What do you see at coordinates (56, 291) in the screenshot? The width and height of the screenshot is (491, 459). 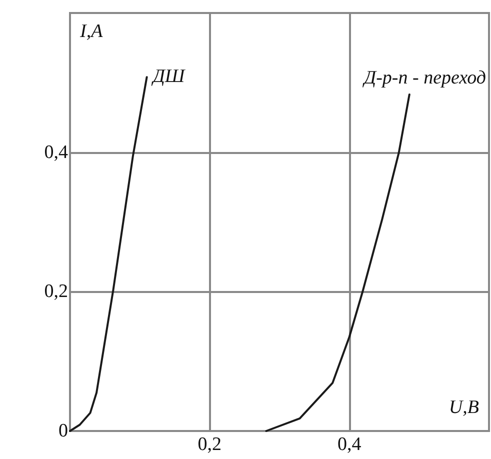 I see `y-tick-label: 0,2` at bounding box center [56, 291].